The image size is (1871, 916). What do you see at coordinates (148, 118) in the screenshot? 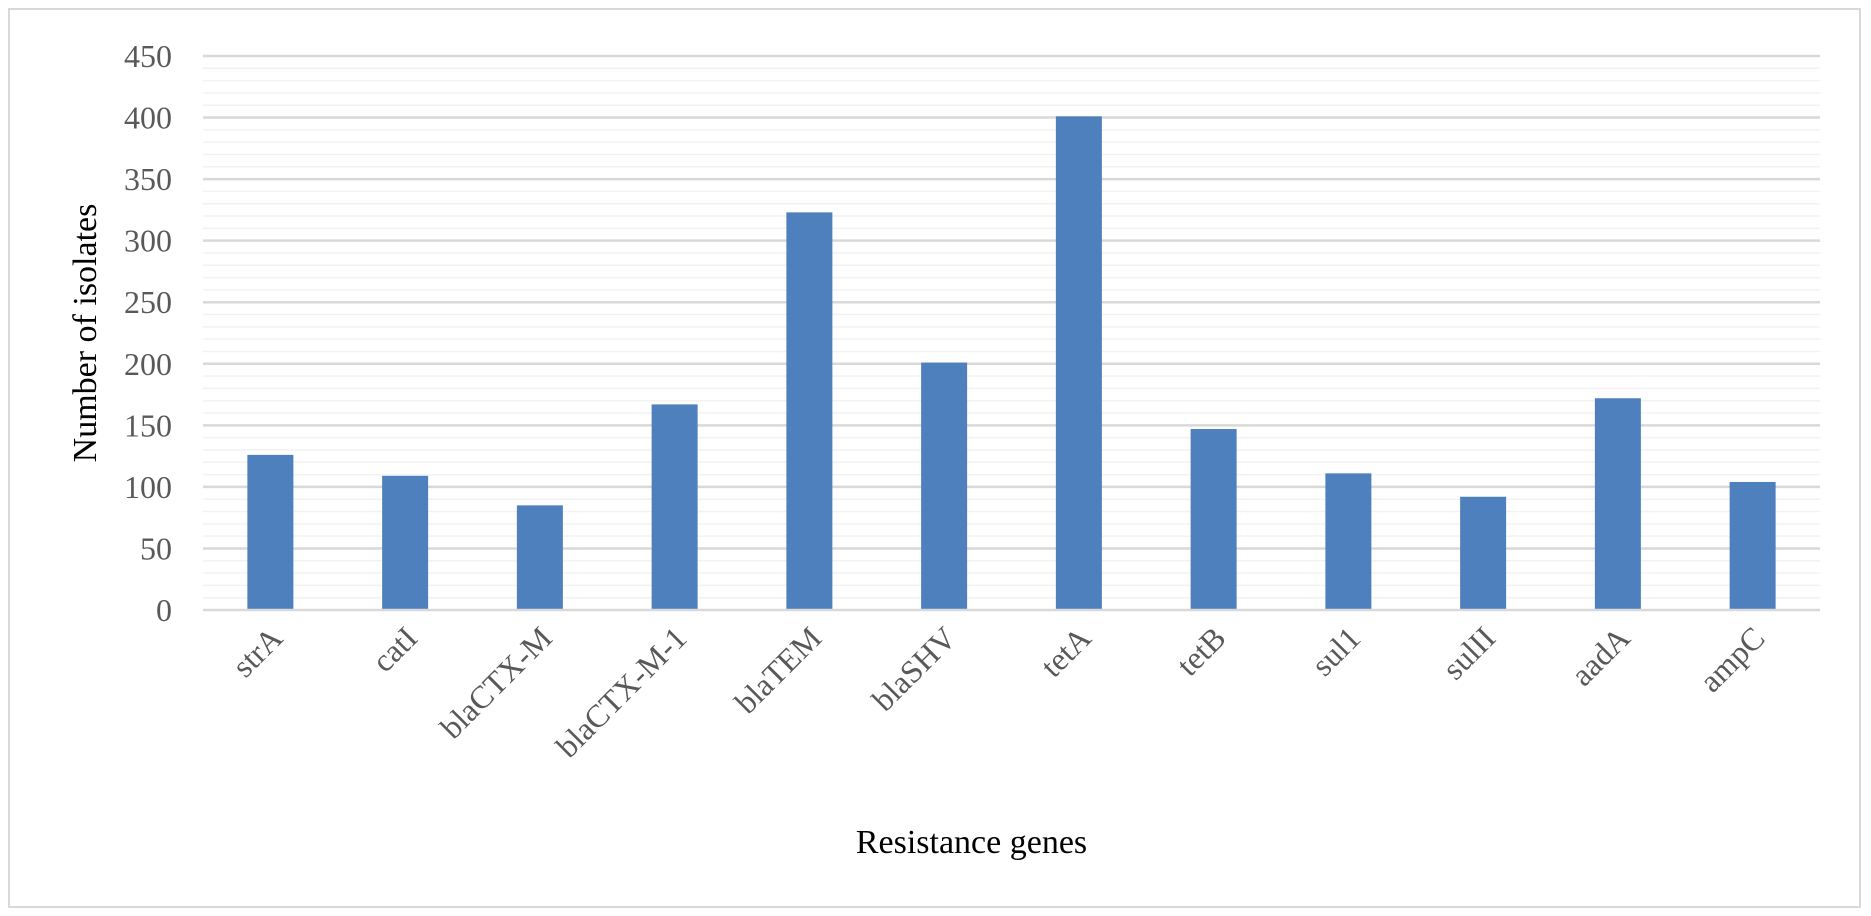
I see `y-tick-label: 400` at bounding box center [148, 118].